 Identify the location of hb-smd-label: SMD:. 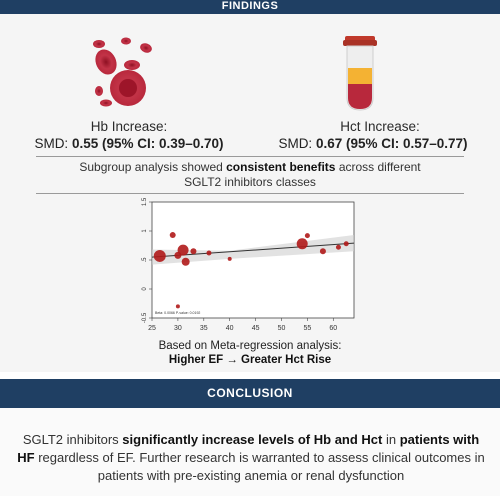
(53, 143).